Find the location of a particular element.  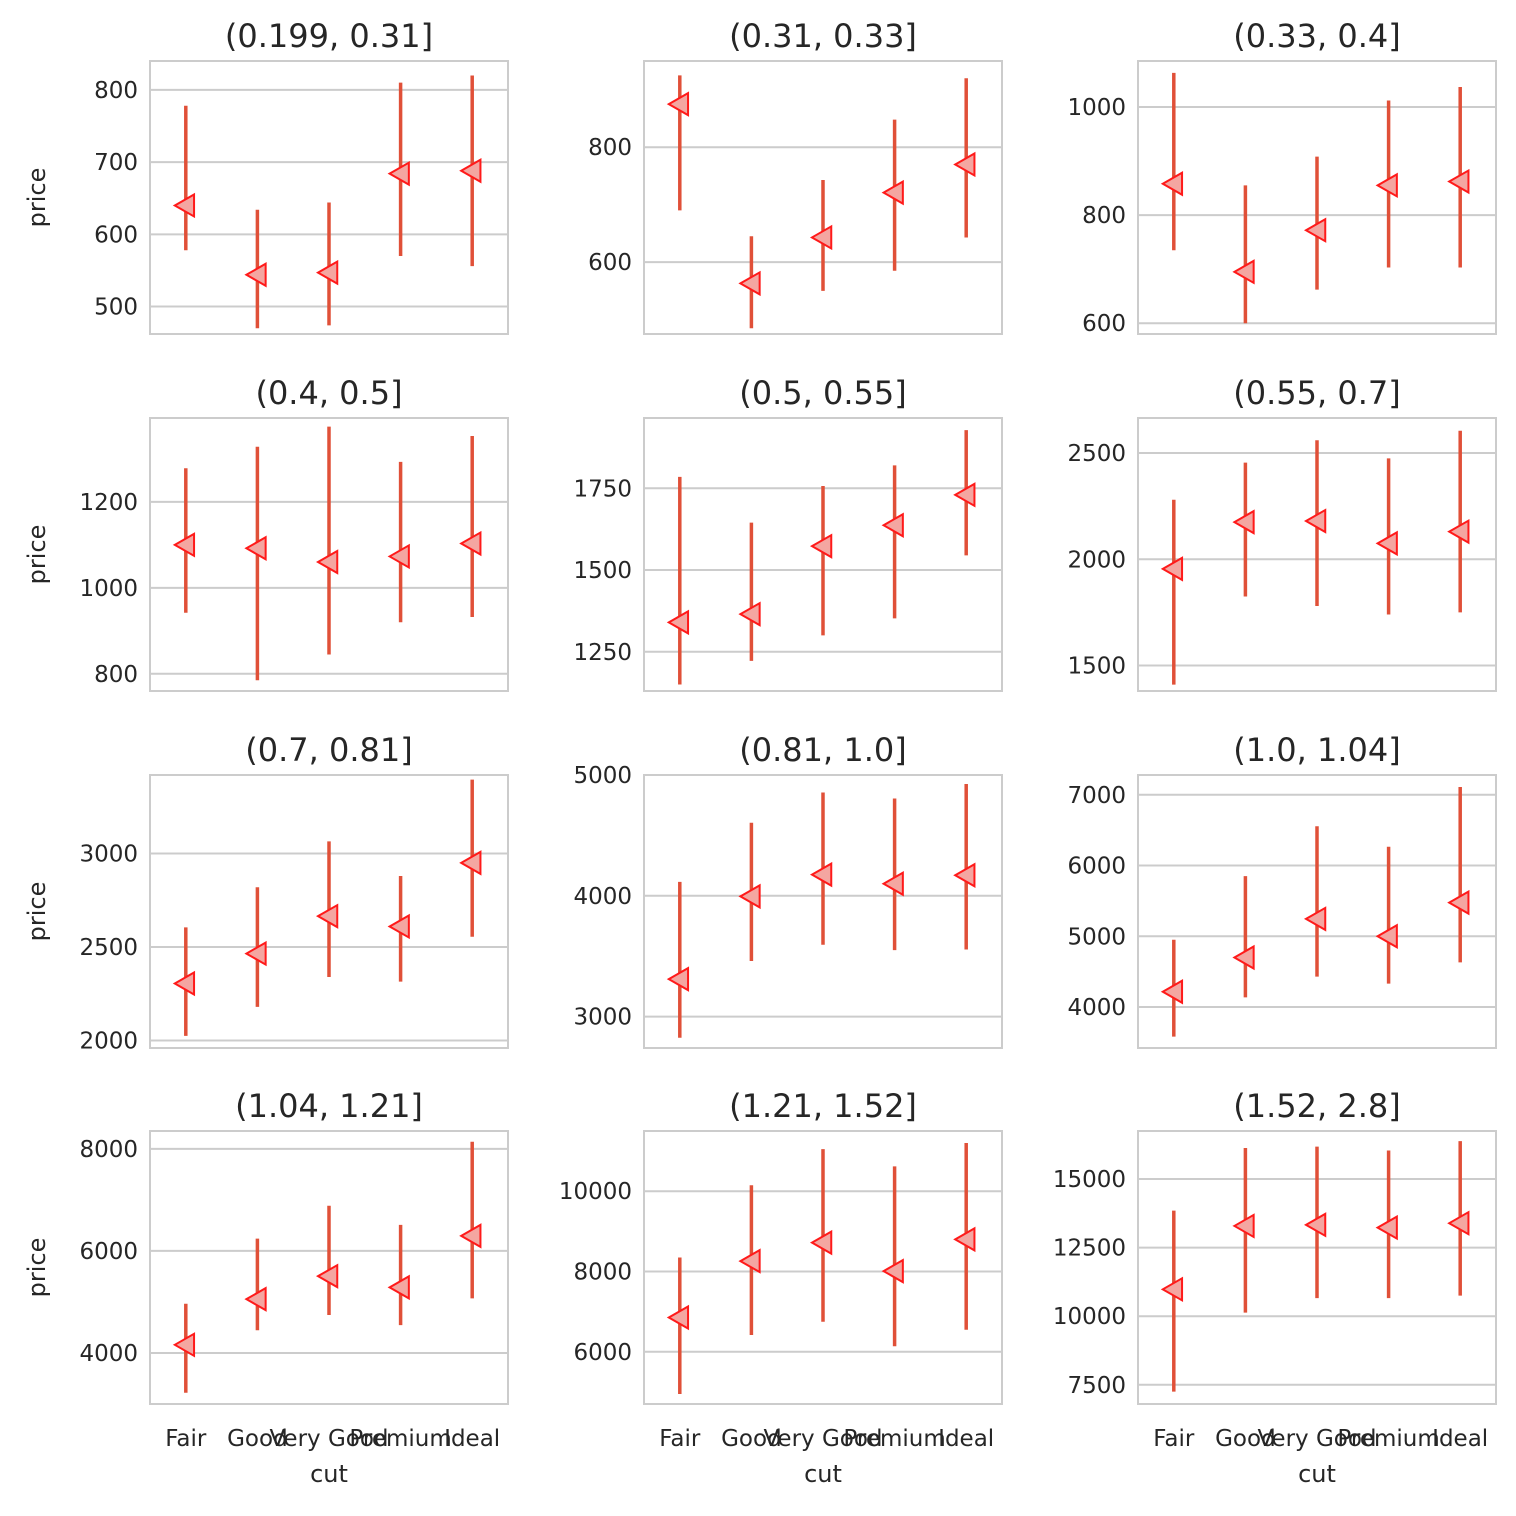

y-tick-label: 1750 is located at coordinates (602, 489).